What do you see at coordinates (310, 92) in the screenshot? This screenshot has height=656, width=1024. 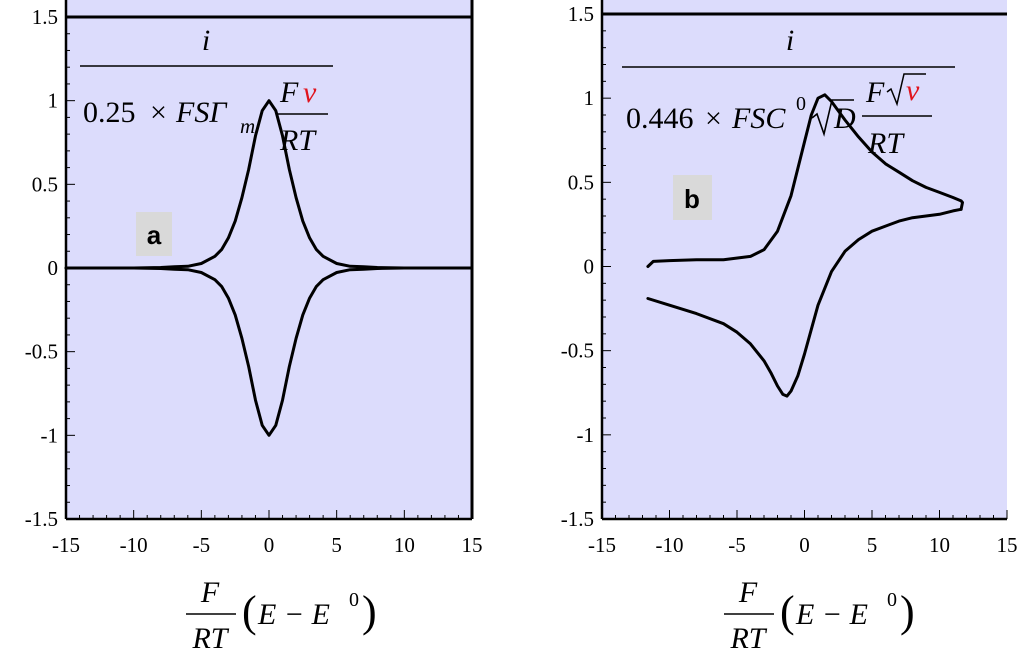 I see `panel-a-y-label-frac-highlight: v` at bounding box center [310, 92].